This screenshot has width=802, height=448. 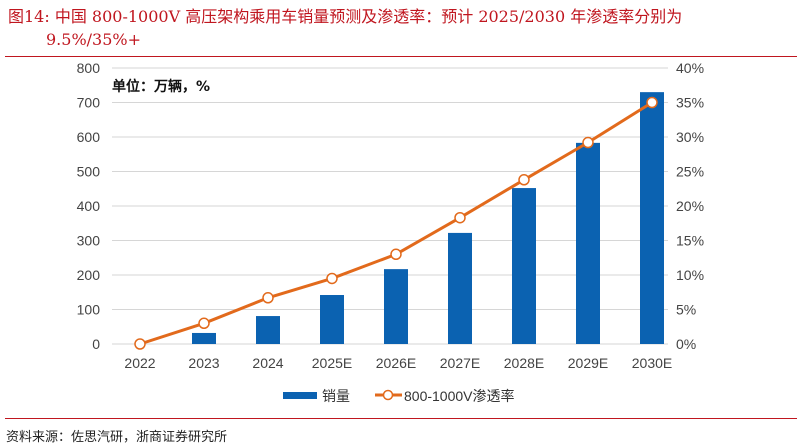 What do you see at coordinates (686, 344) in the screenshot?
I see `right-axis-tick: 0%` at bounding box center [686, 344].